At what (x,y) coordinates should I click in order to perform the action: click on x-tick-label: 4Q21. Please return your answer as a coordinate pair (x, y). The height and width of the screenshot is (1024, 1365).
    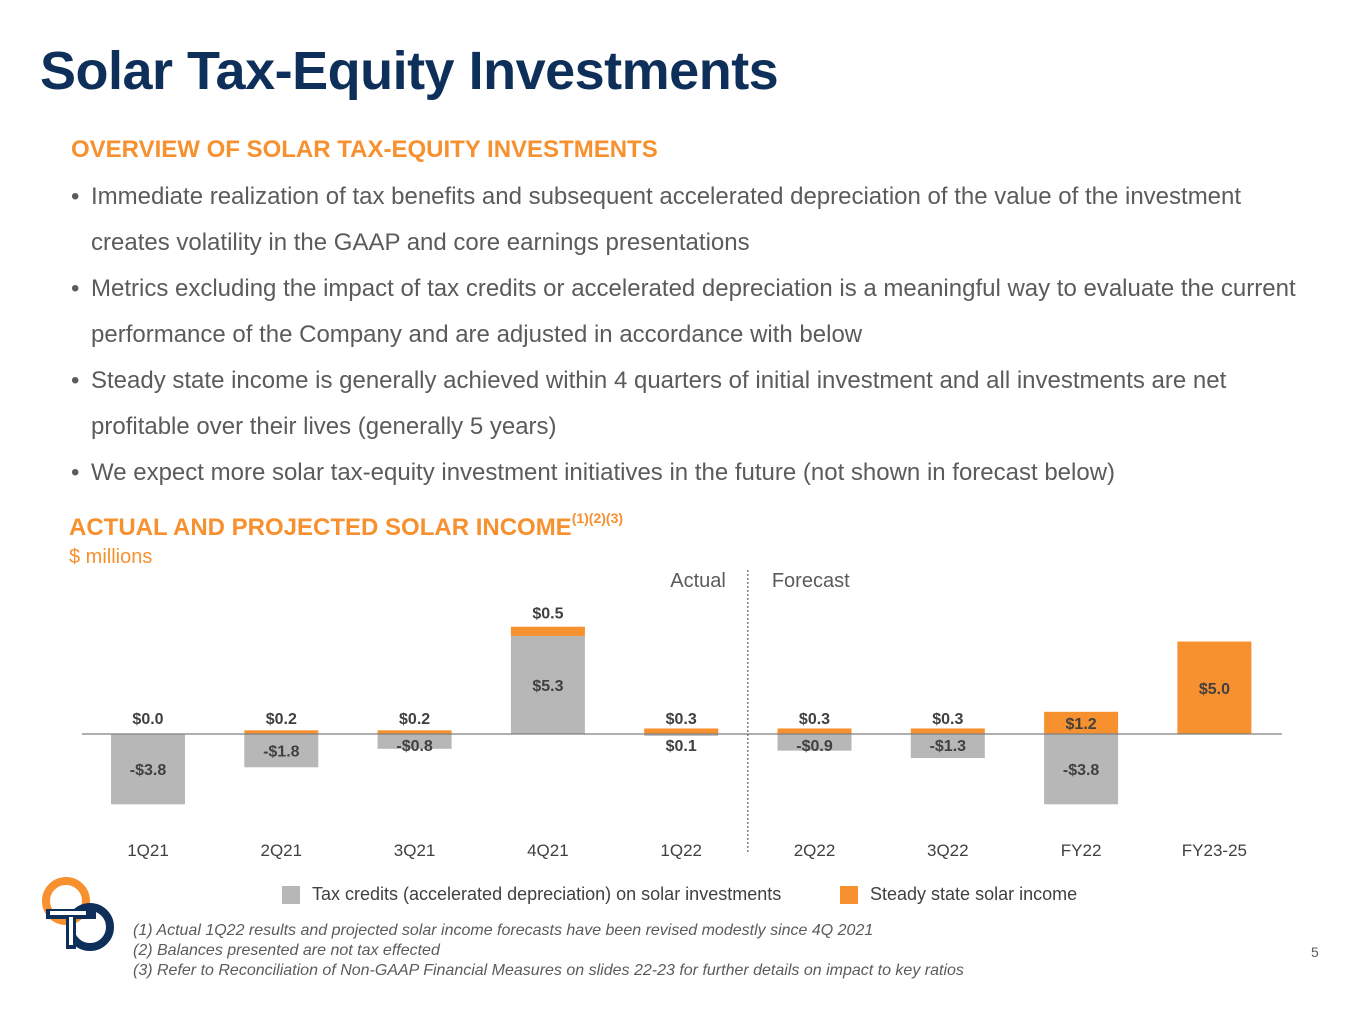
    Looking at the image, I should click on (548, 850).